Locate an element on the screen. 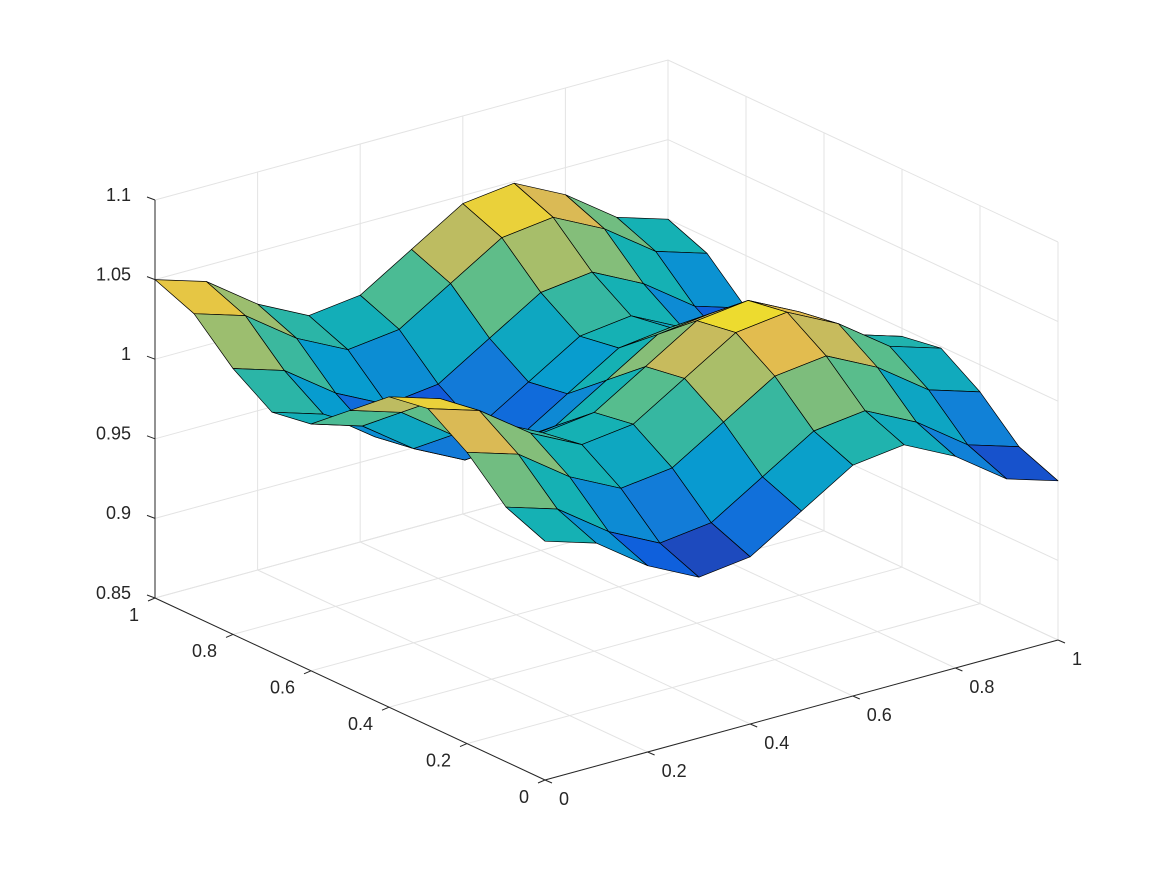 This screenshot has width=1167, height=875. y-tick-label: 0.8 is located at coordinates (204, 651).